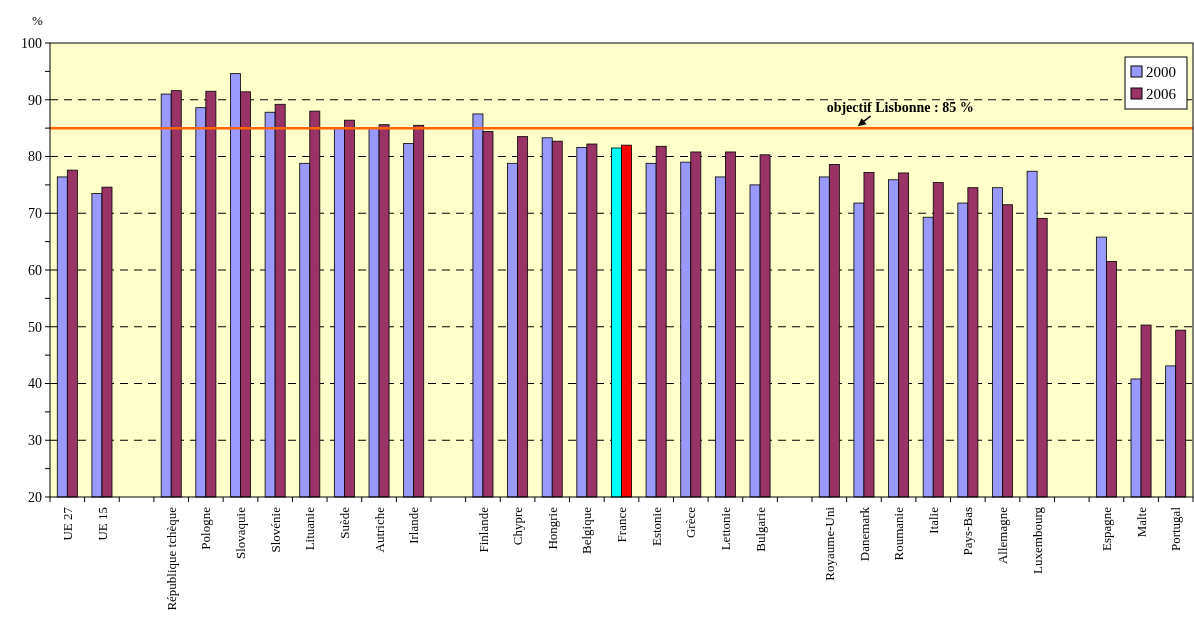 Image resolution: width=1194 pixels, height=641 pixels. I want to click on x-tick-label: UE 27, so click(67, 523).